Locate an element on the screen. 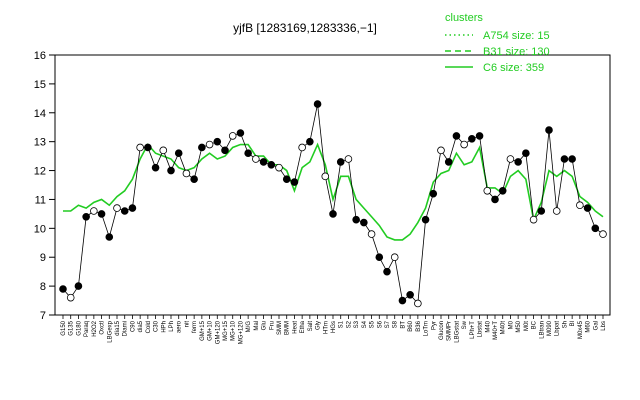 The image size is (640, 400). x-tick-label: LBtran is located at coordinates (542, 330).